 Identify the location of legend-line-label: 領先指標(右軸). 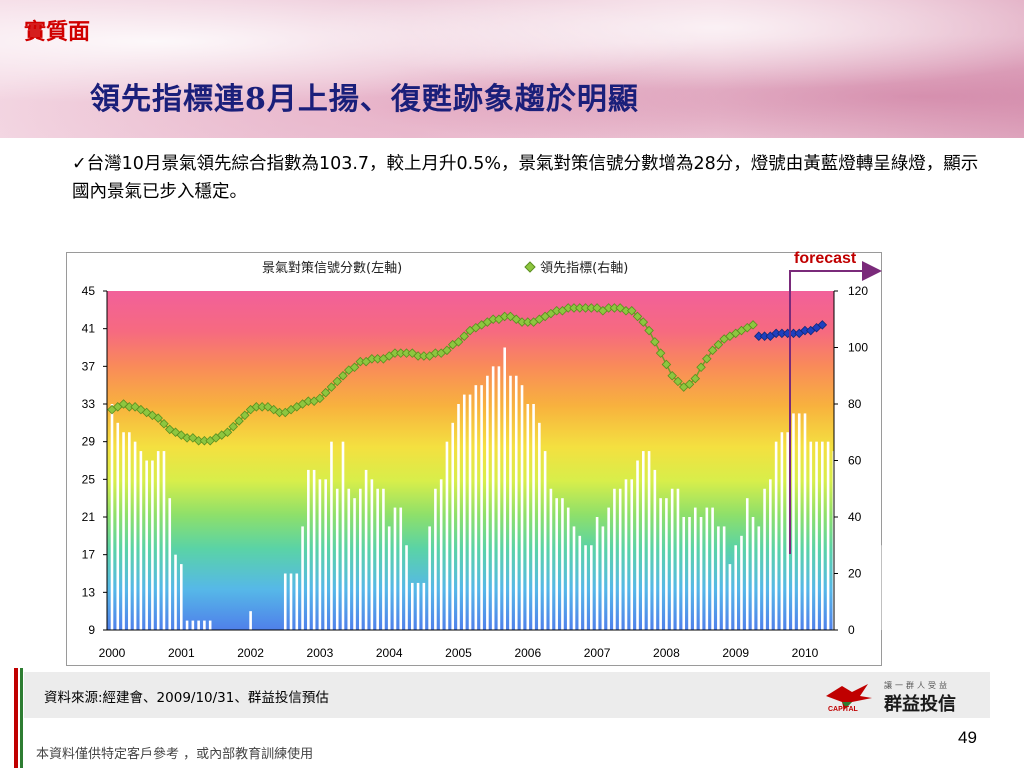
(584, 268).